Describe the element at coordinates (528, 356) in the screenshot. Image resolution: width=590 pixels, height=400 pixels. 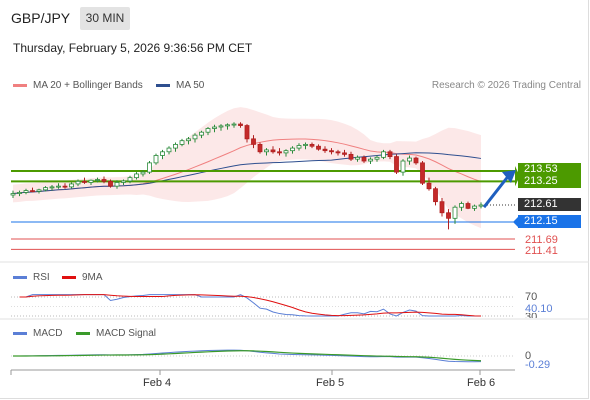
I see `macd-zero-label: 0` at that location.